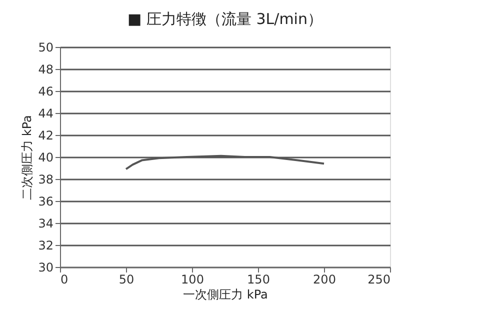  Describe the element at coordinates (46, 157) in the screenshot. I see `y-tick-label: 40` at that location.